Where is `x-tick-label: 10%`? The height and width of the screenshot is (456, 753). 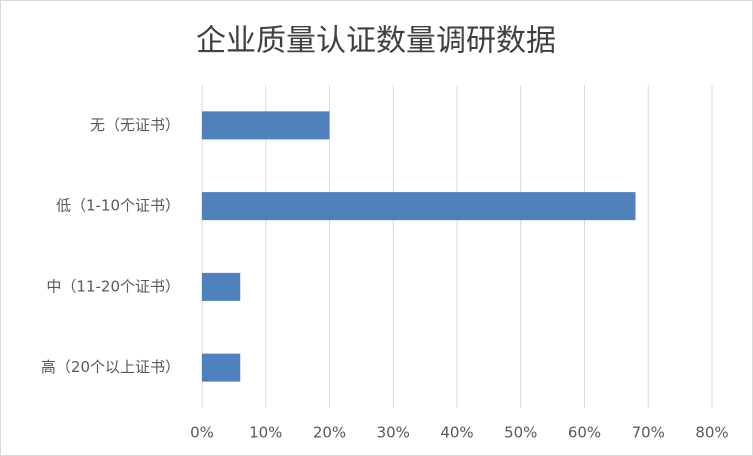 x-tick-label: 10% is located at coordinates (265, 433).